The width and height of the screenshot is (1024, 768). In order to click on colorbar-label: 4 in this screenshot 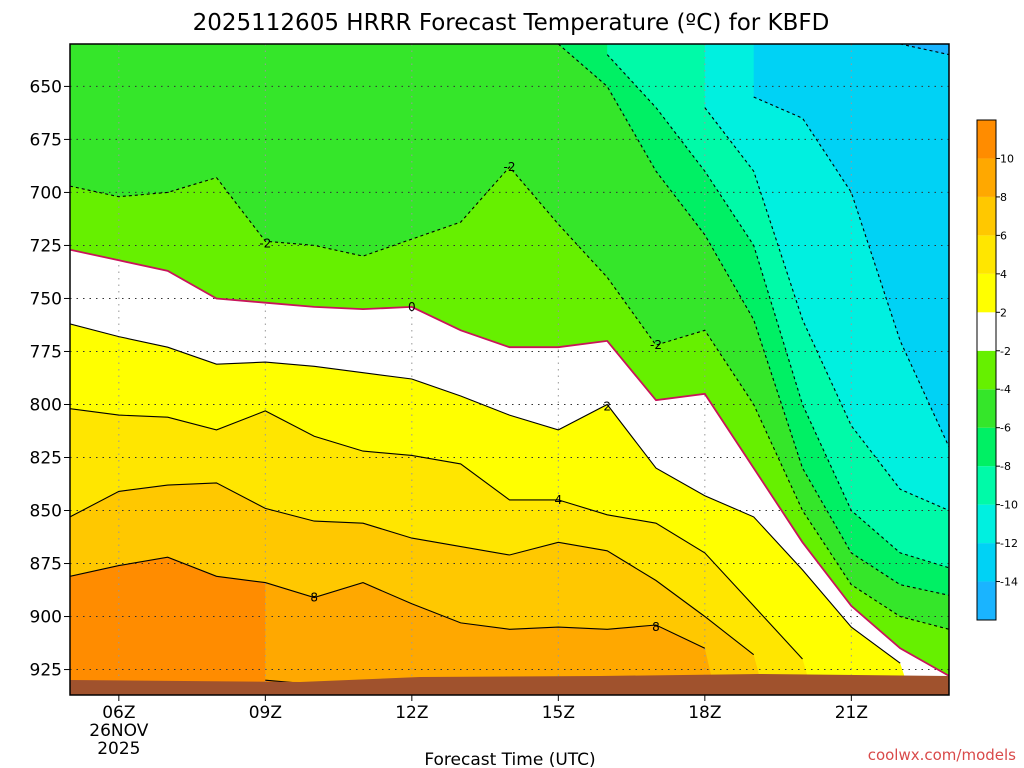, I will do `click(1003, 274)`.